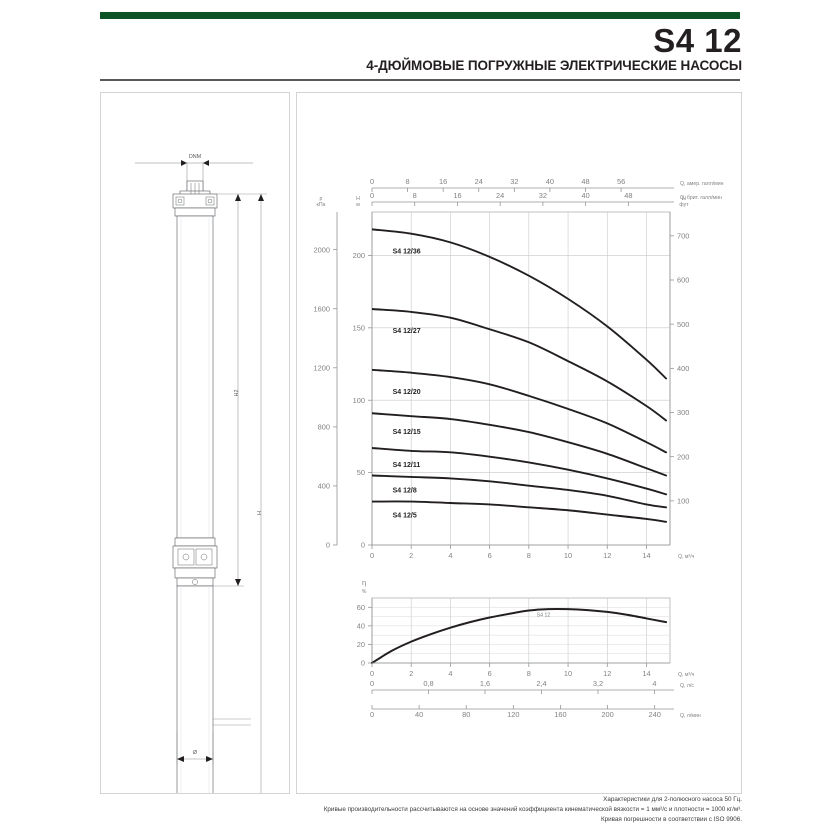  Describe the element at coordinates (500, 195) in the screenshot. I see `head-tick-label-impgpm: 24` at that location.